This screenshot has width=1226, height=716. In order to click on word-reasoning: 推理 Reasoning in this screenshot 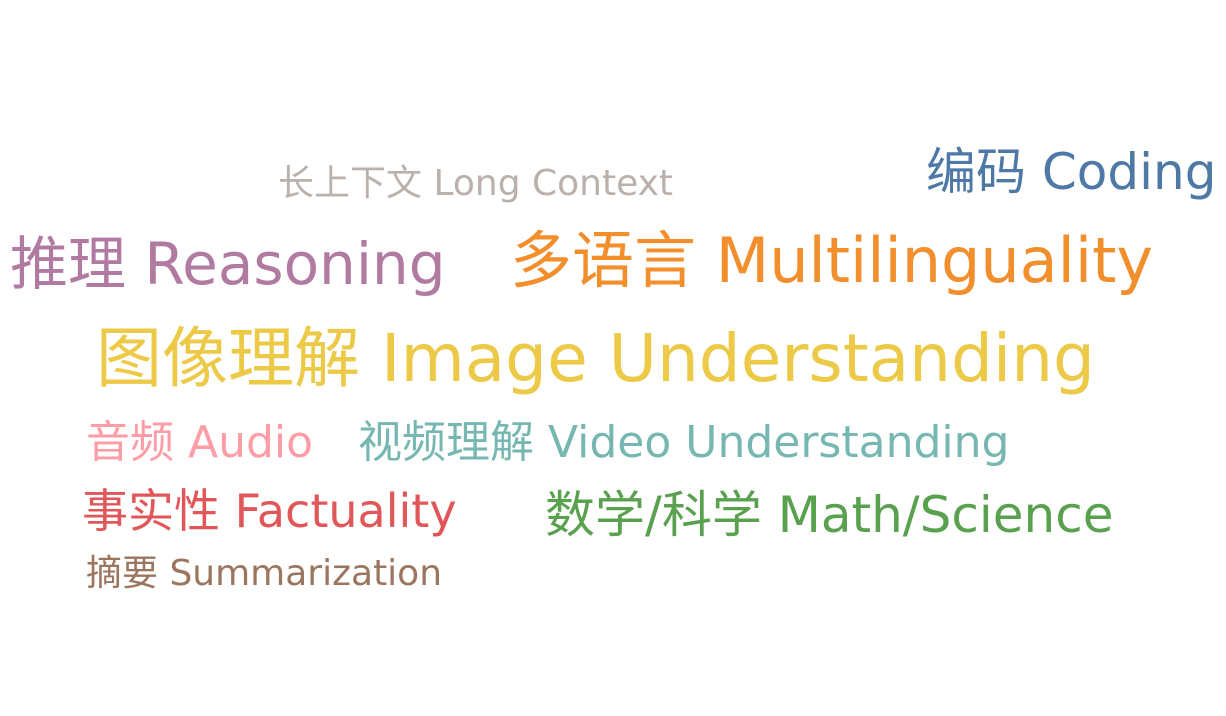, I will do `click(228, 264)`.